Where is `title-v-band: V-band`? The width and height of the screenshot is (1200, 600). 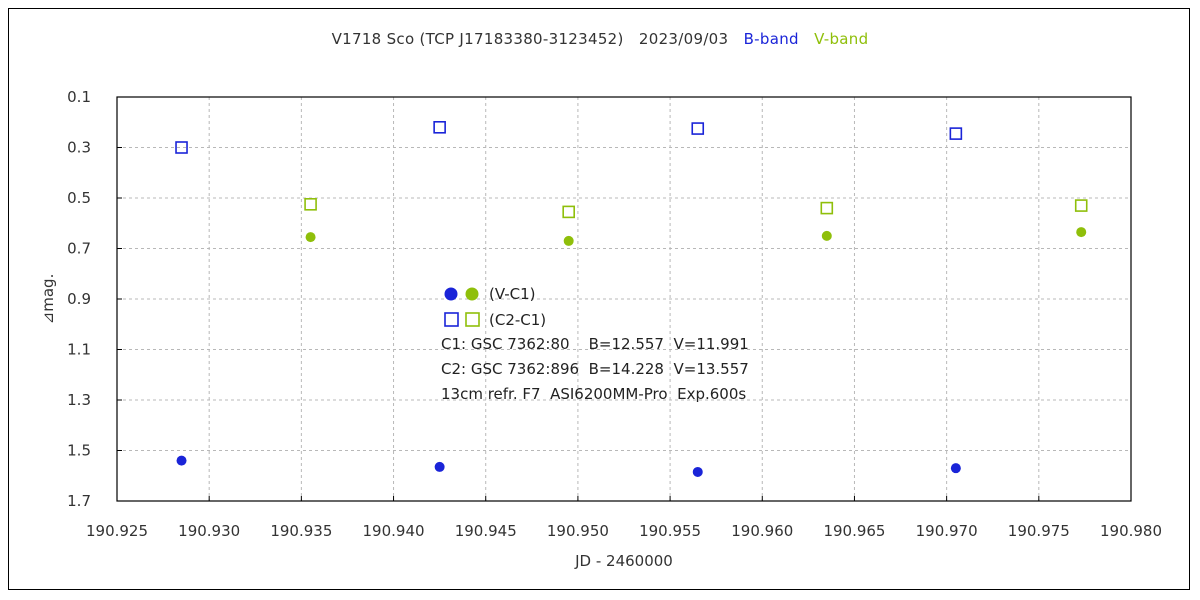
title-v-band: V-band is located at coordinates (841, 39).